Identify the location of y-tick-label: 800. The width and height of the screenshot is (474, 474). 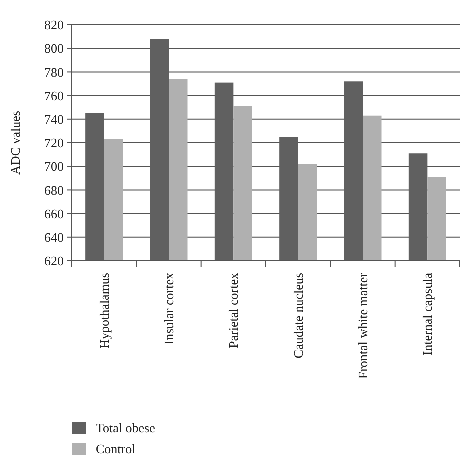
(54, 48).